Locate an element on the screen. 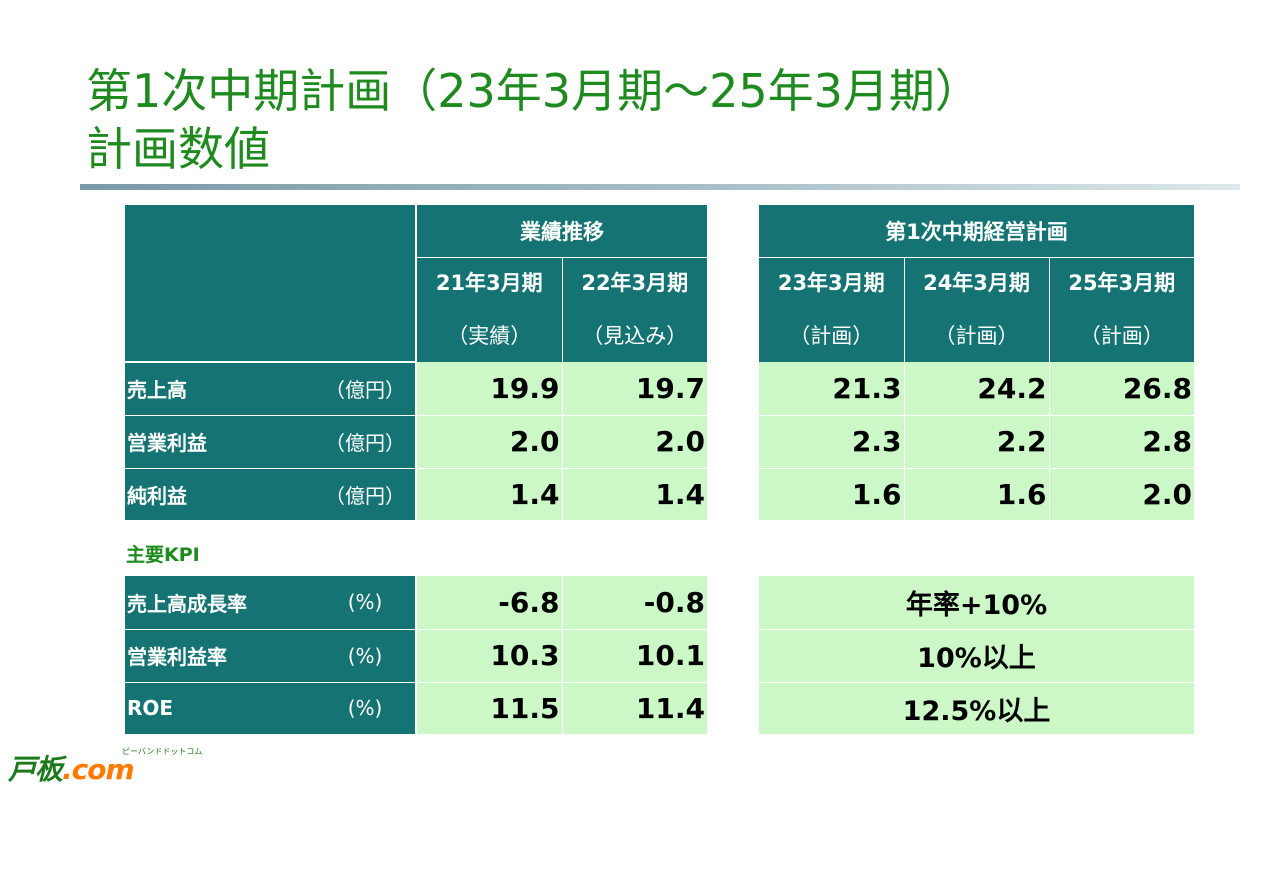 The width and height of the screenshot is (1280, 880). kpi-target: 年率+10% is located at coordinates (976, 603).